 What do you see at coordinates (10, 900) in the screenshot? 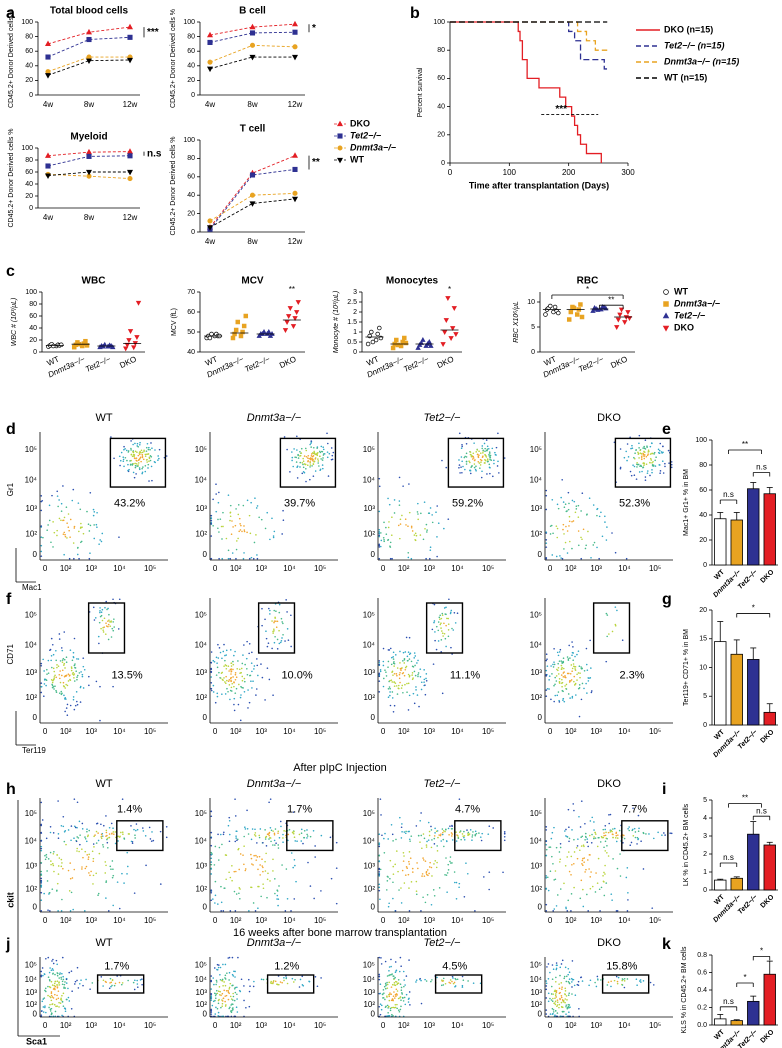
I see `flow-y-label: ckit` at bounding box center [10, 900].